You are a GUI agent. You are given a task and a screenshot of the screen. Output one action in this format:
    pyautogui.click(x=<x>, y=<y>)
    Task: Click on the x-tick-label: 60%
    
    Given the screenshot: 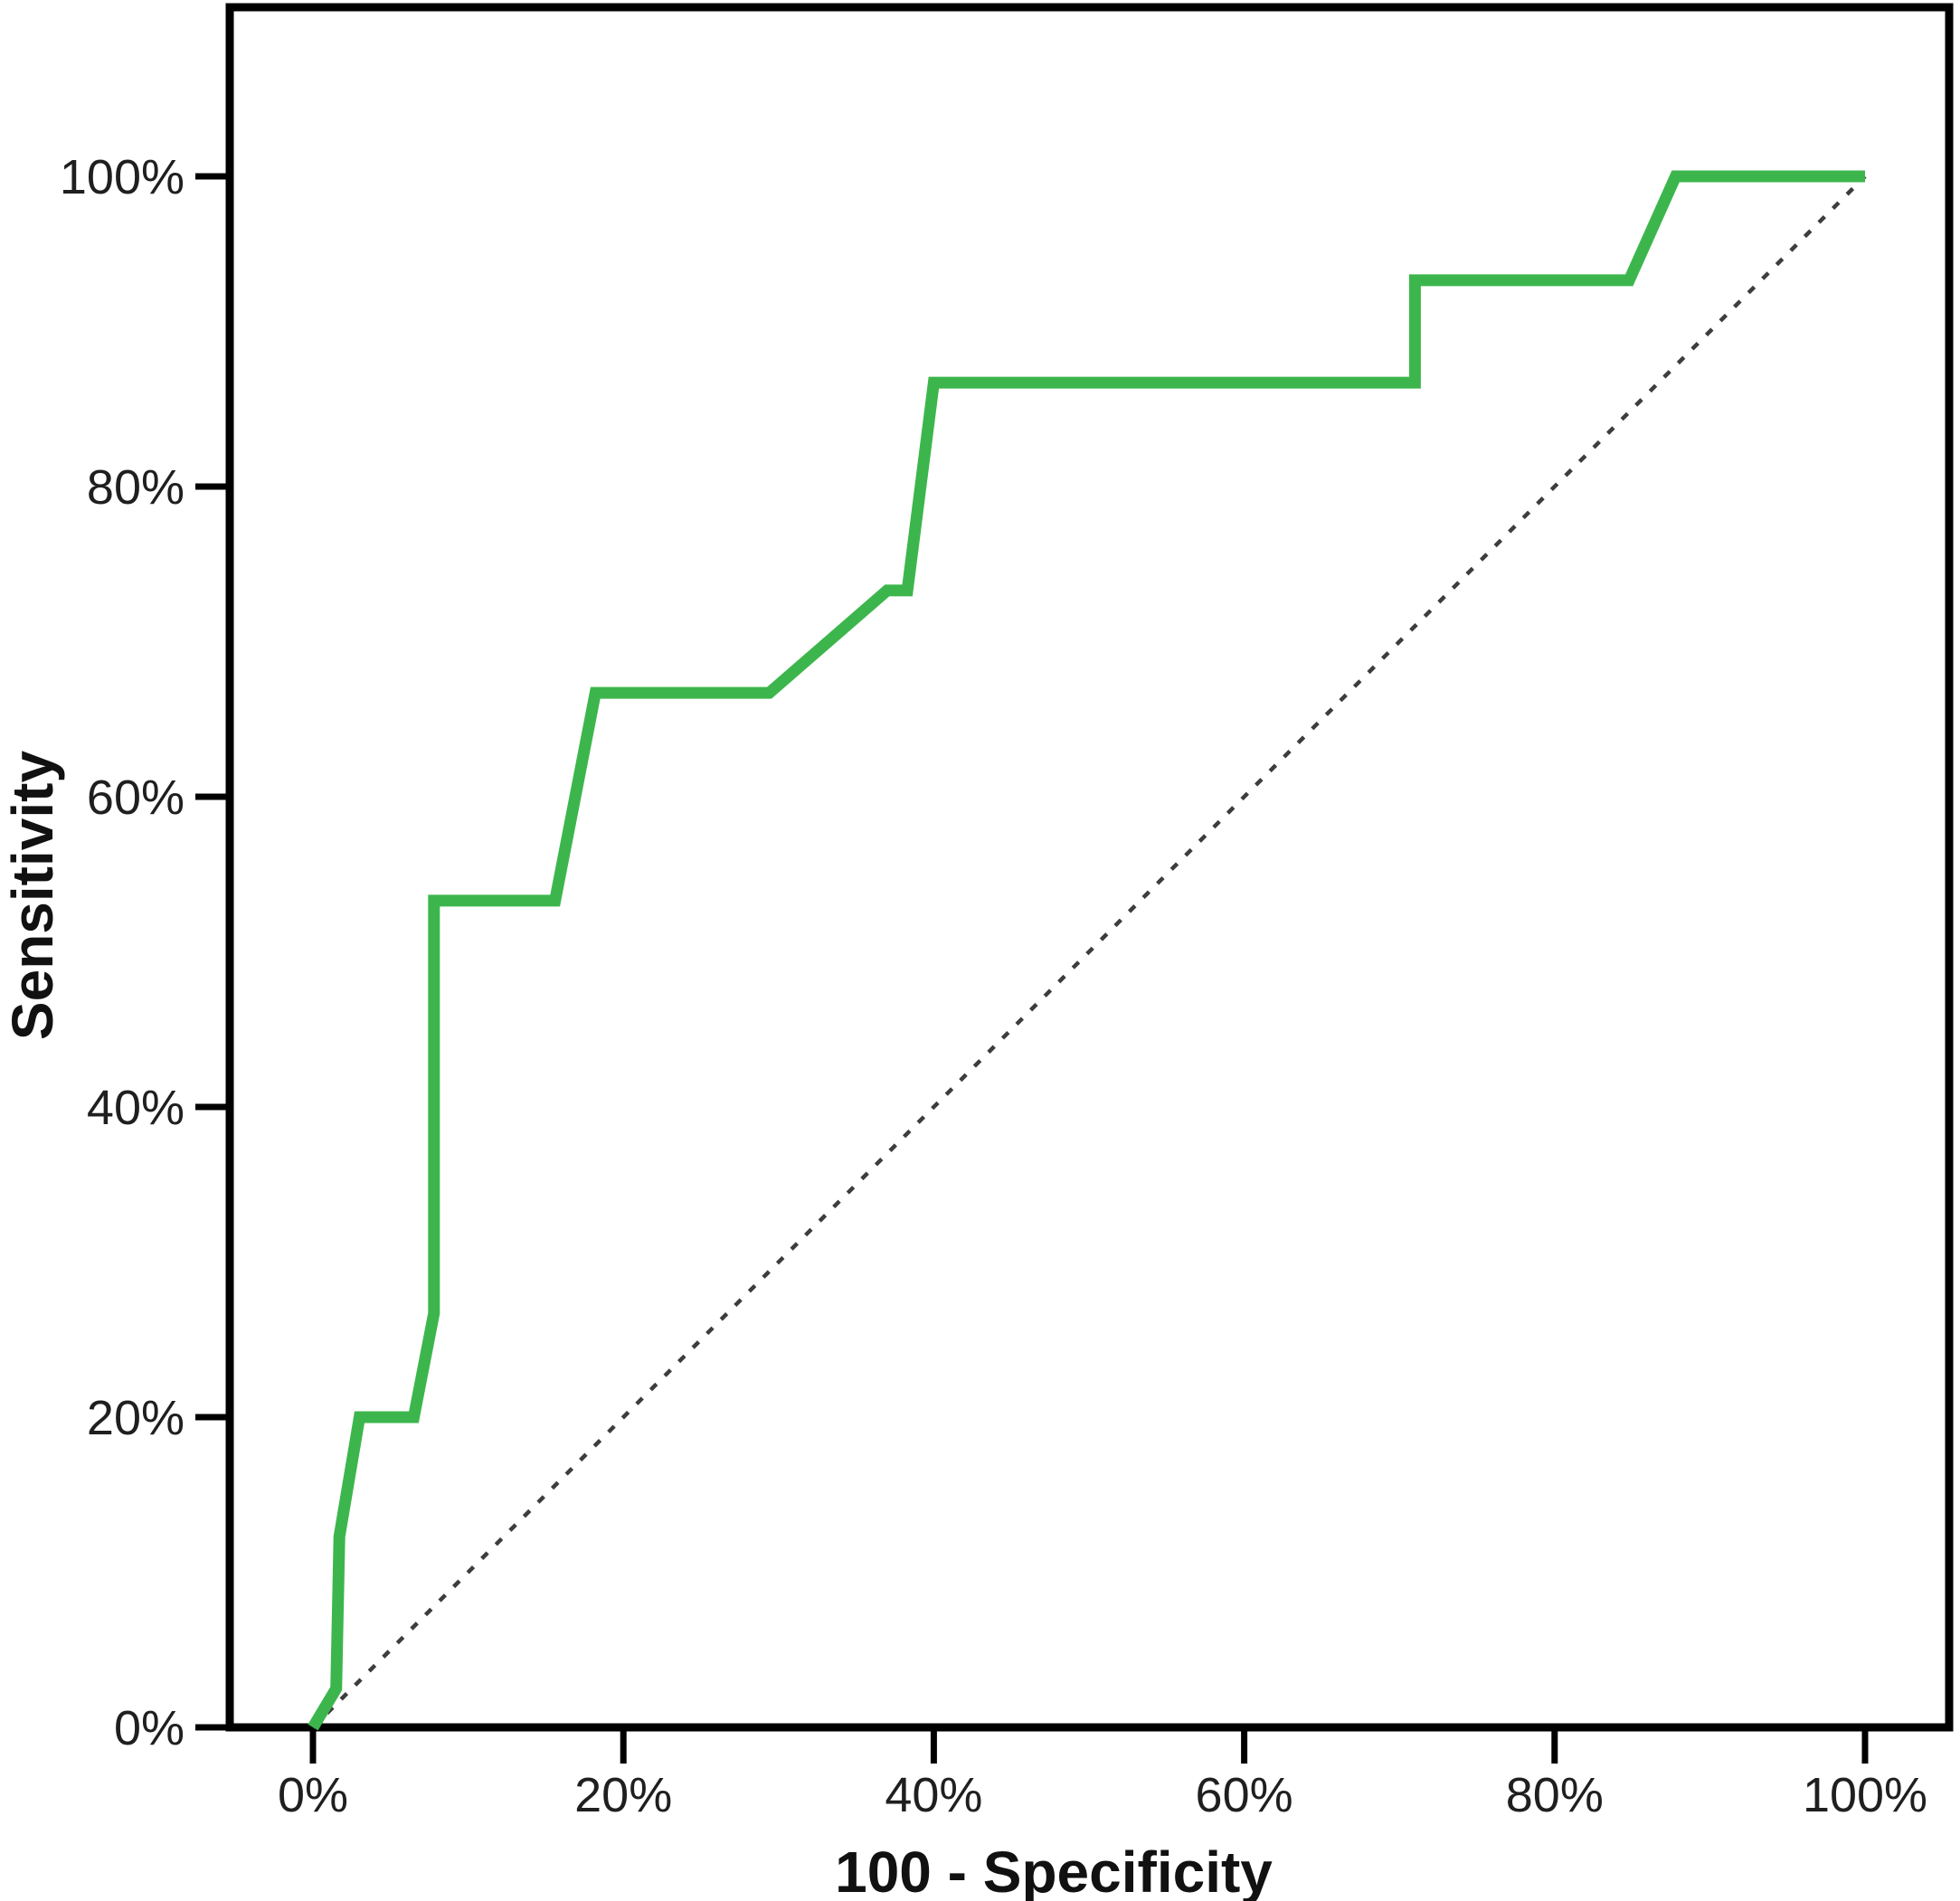 What is the action you would take?
    pyautogui.click(x=1244, y=1795)
    